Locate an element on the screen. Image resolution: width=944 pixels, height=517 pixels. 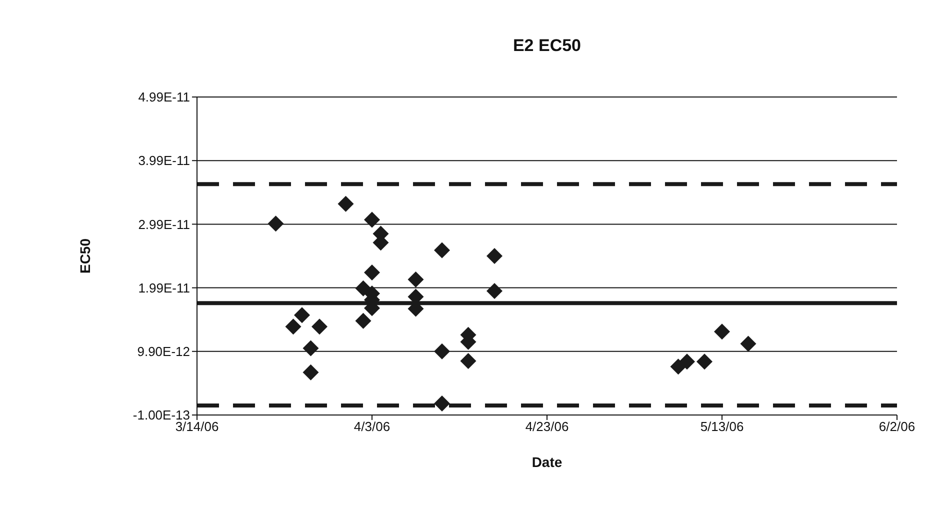
y-tick-label: 4.99E-11 is located at coordinates (164, 97).